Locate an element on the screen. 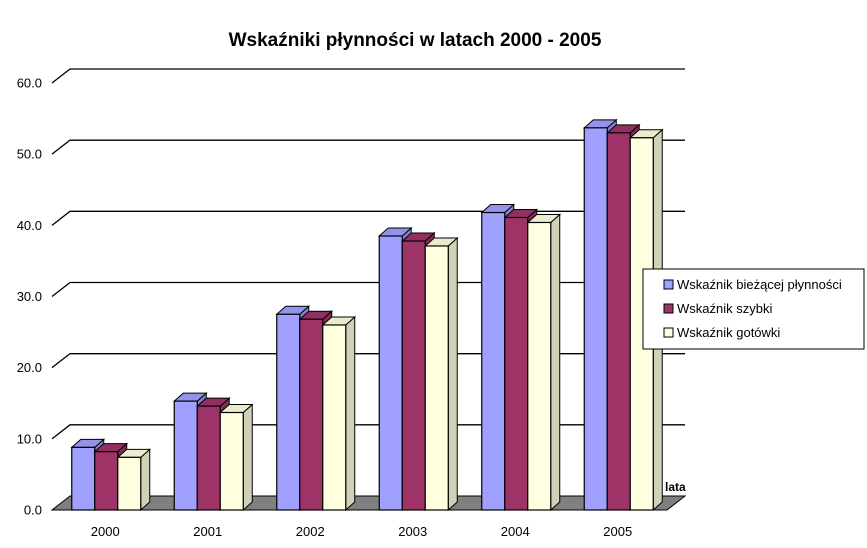 This screenshot has height=548, width=867. legend-item: Wskaźnik bieżącej płynności is located at coordinates (752, 284).